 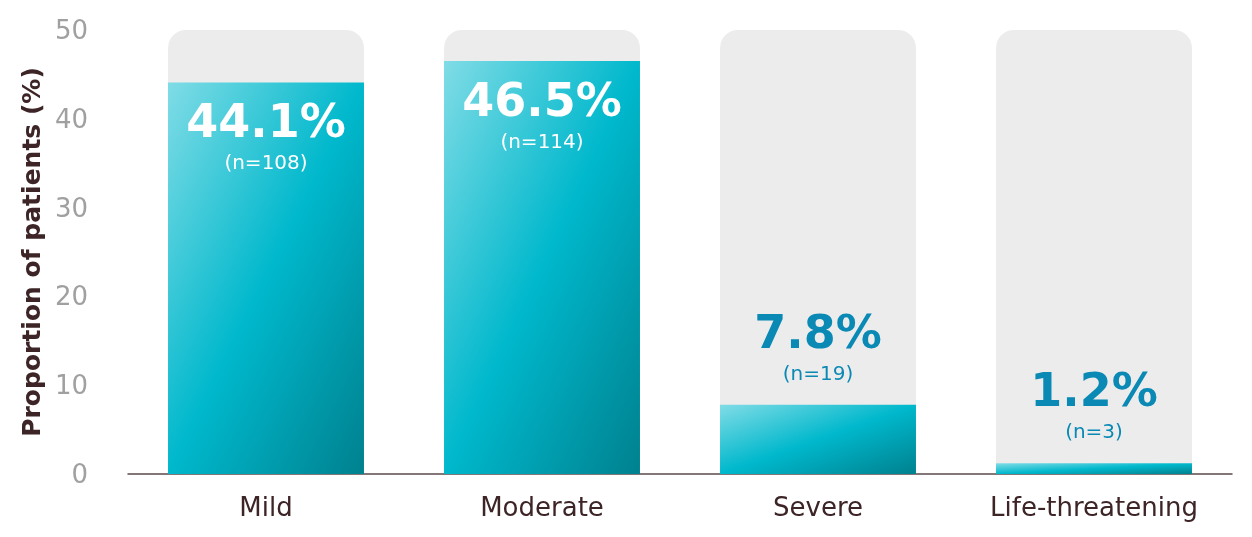 What do you see at coordinates (1094, 403) in the screenshot?
I see `data-label: 1.2% (n=3)` at bounding box center [1094, 403].